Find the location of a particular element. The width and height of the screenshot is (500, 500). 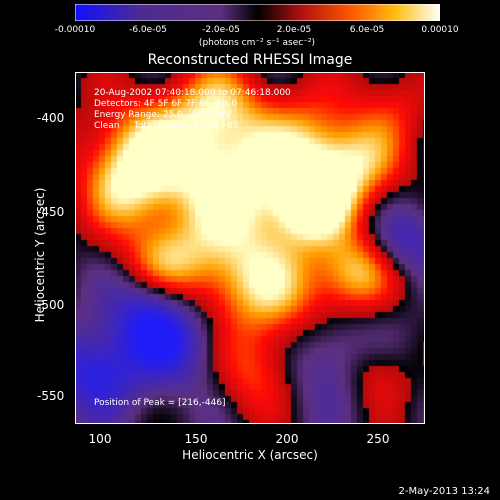

colorbar-tick-label: 2.0e-05 is located at coordinates (294, 30).